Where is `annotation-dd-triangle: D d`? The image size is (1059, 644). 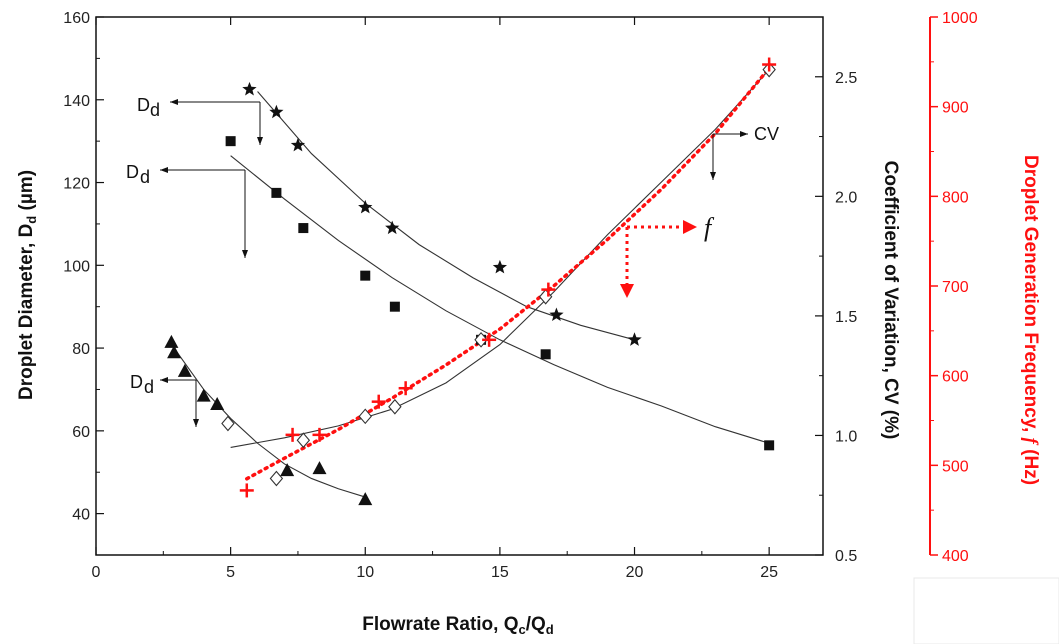 annotation-dd-triangle: D d is located at coordinates (164, 399).